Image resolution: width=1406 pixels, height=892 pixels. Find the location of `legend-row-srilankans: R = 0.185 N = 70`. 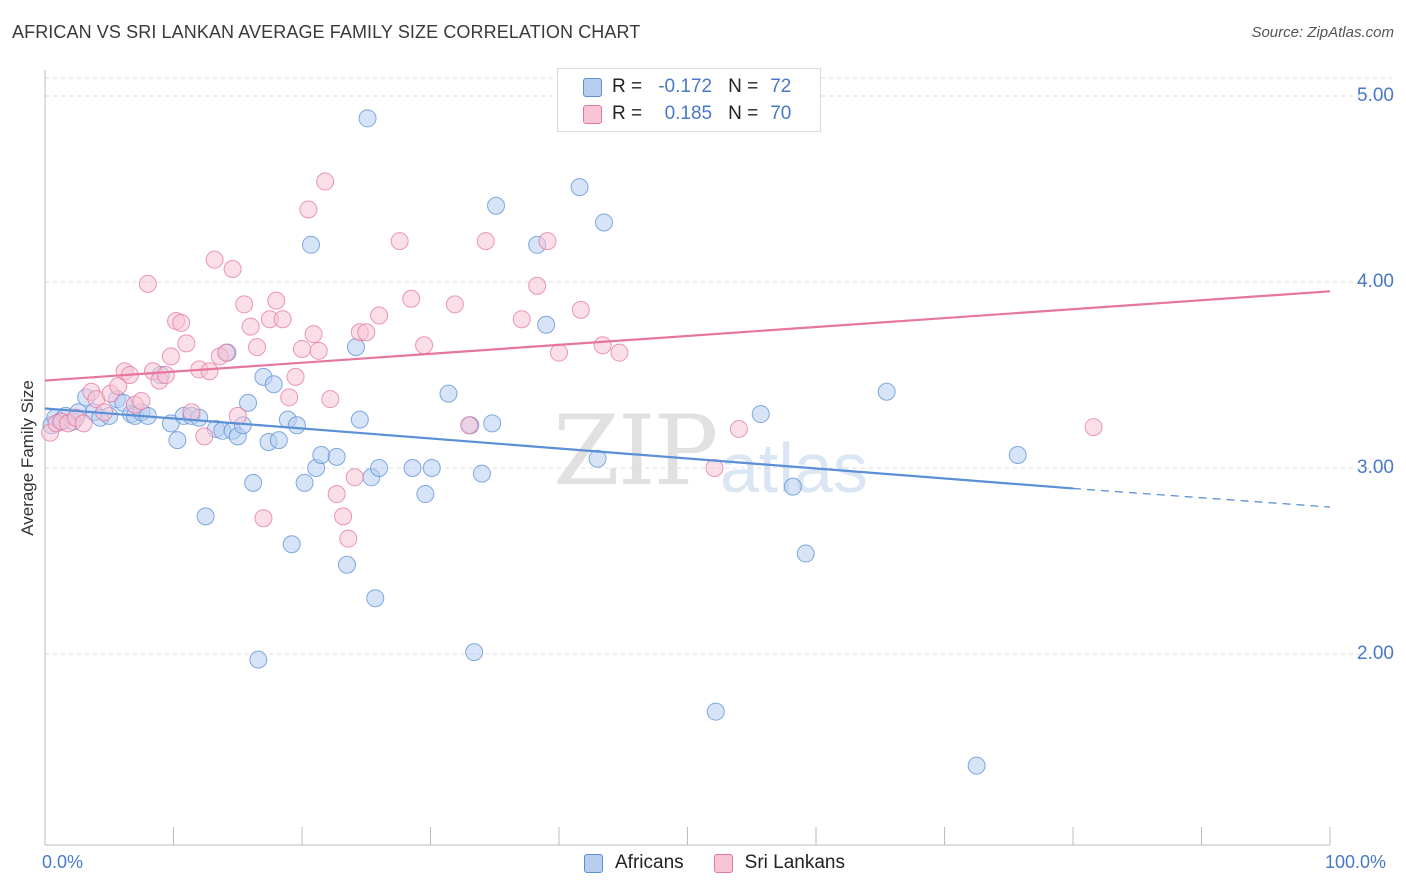

legend-row-srilankans: R = 0.185 N = 70 is located at coordinates (687, 114).